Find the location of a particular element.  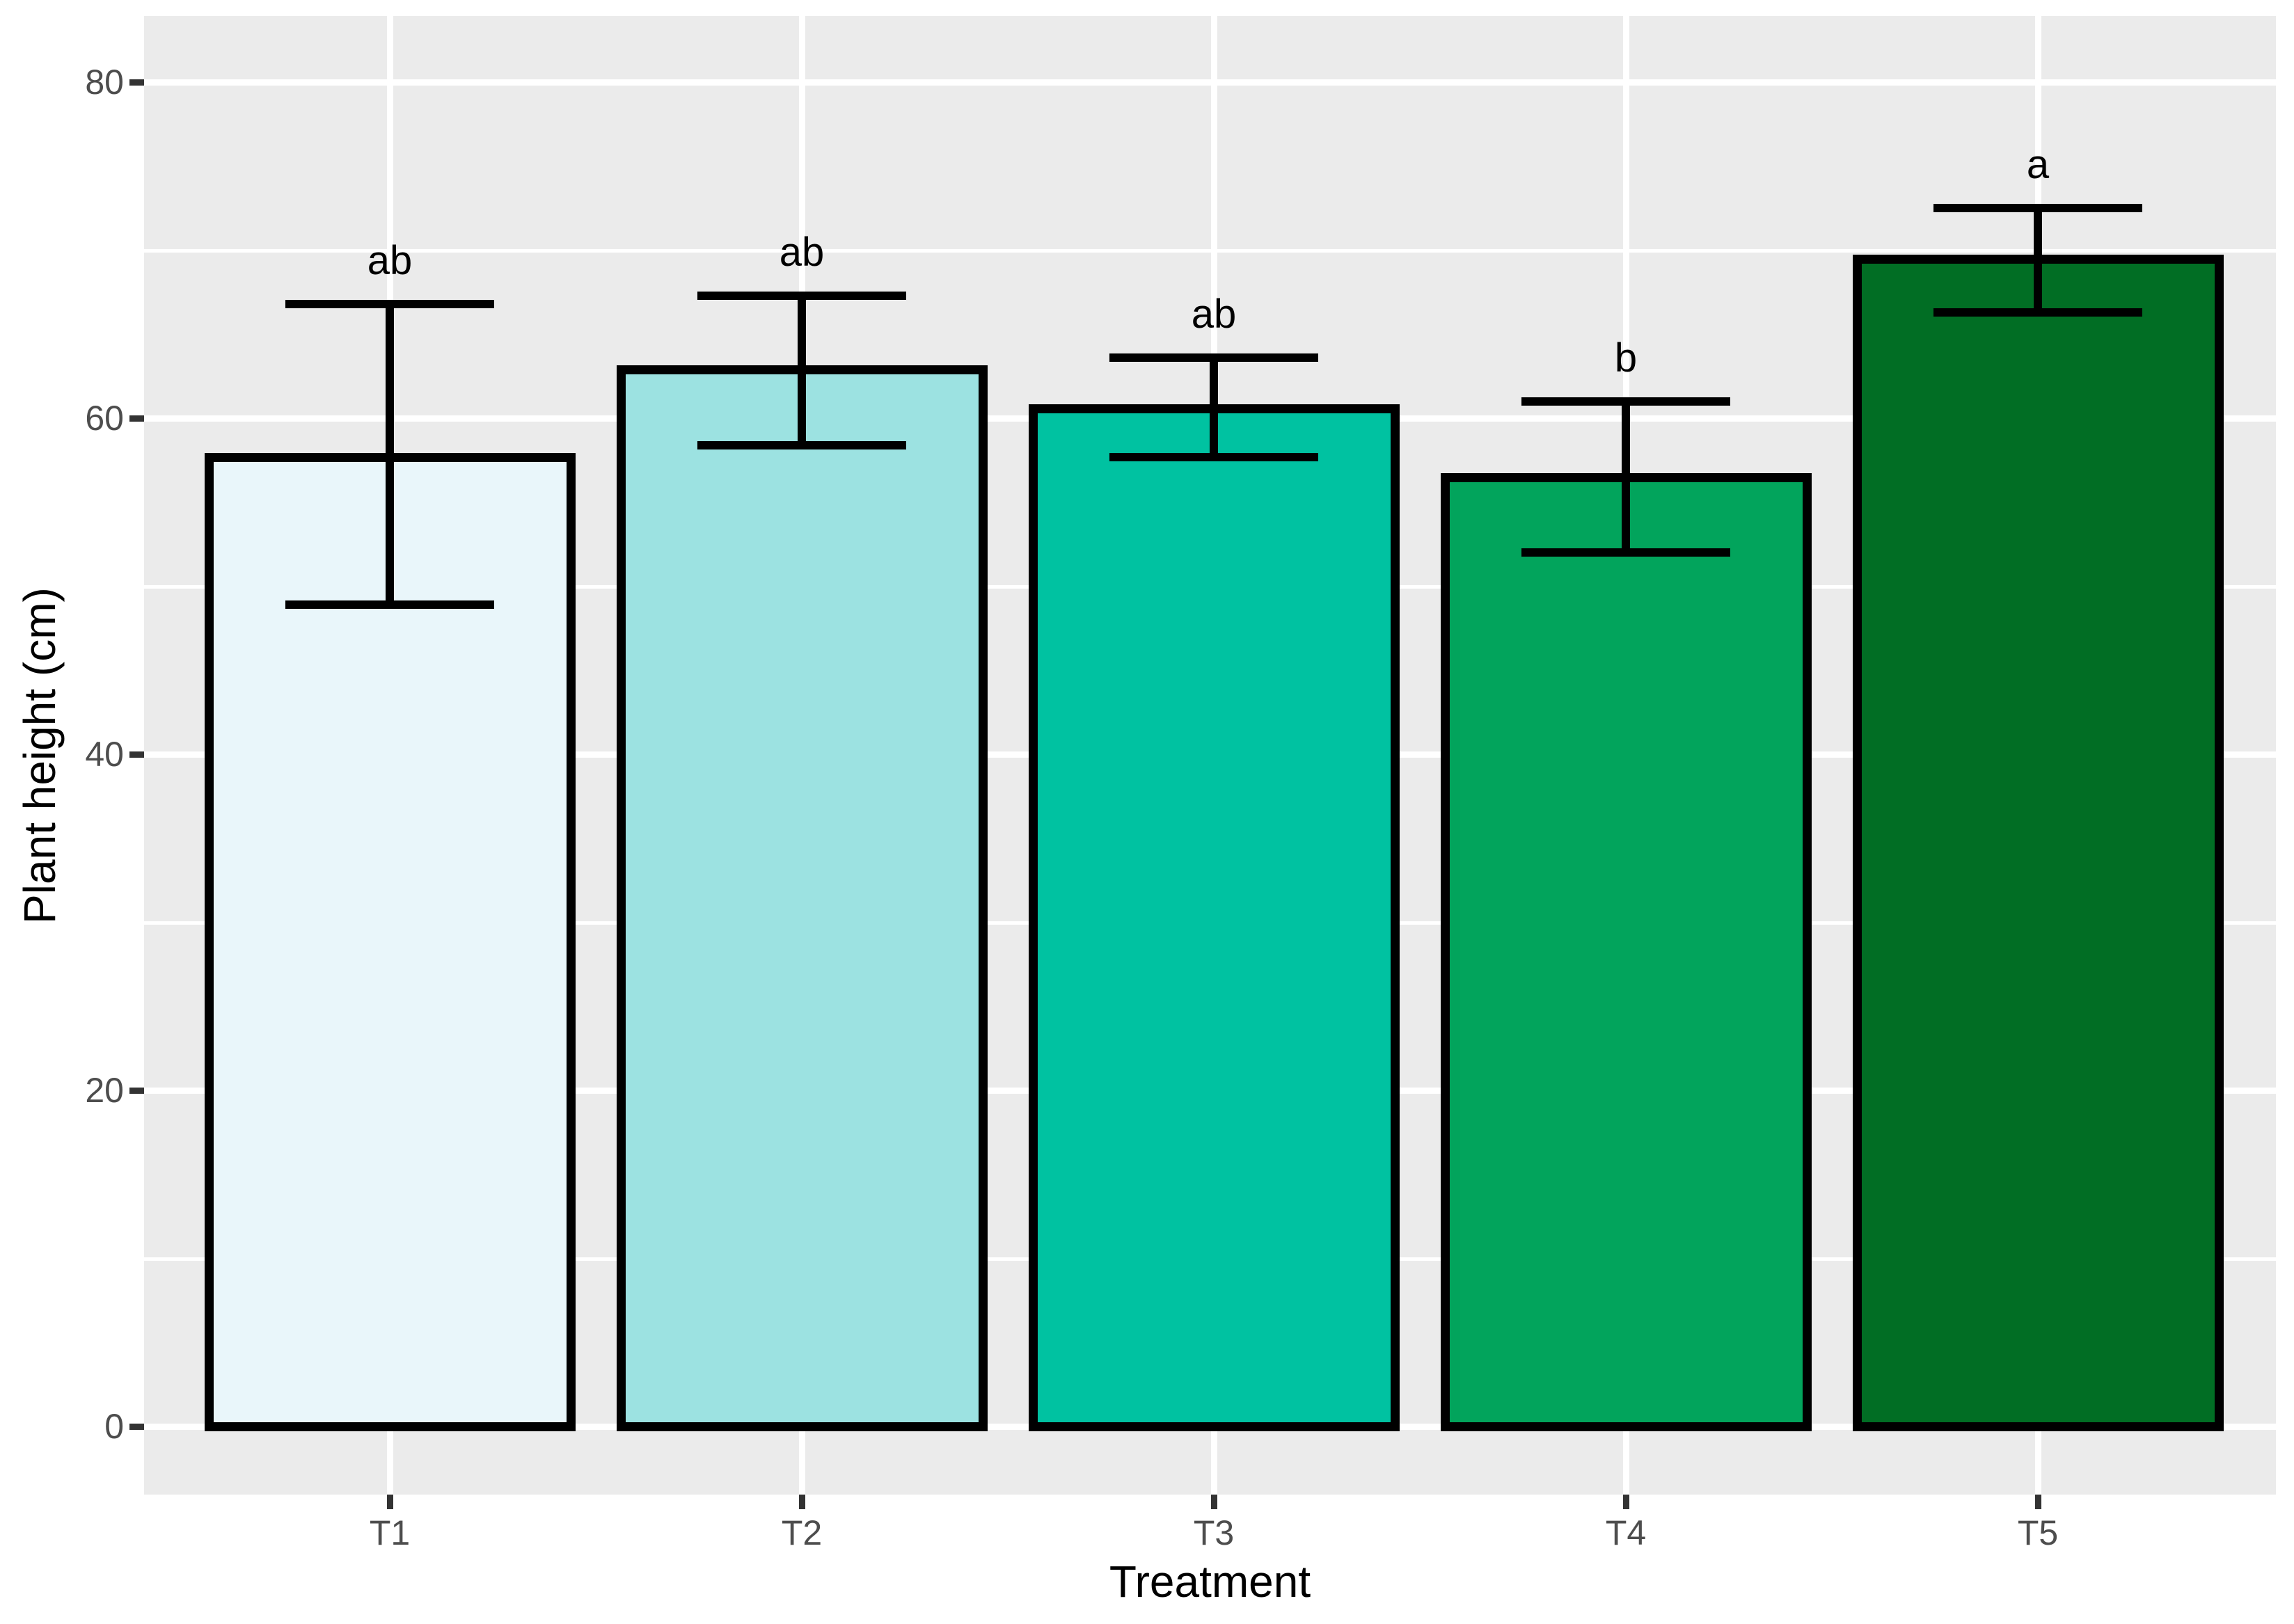

bar-T1 is located at coordinates (390, 941).